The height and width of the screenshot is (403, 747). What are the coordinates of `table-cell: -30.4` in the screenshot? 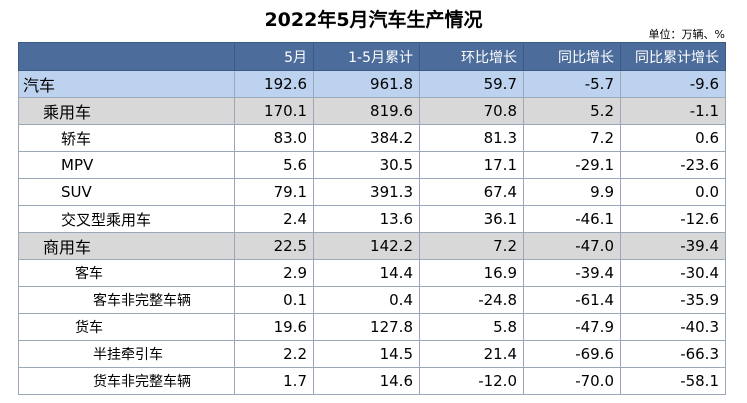 It's located at (673, 273).